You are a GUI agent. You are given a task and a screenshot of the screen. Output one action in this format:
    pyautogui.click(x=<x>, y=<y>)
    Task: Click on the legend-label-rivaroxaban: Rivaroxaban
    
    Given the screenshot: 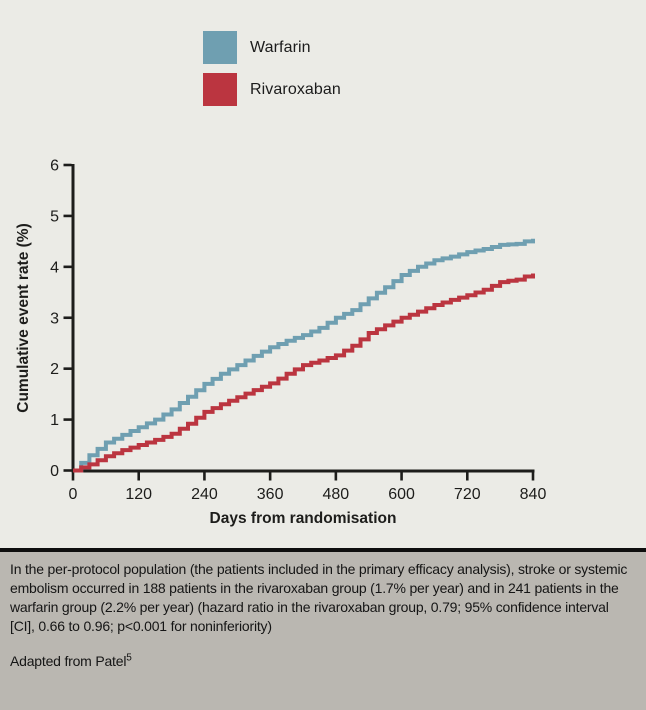 What is the action you would take?
    pyautogui.click(x=295, y=89)
    